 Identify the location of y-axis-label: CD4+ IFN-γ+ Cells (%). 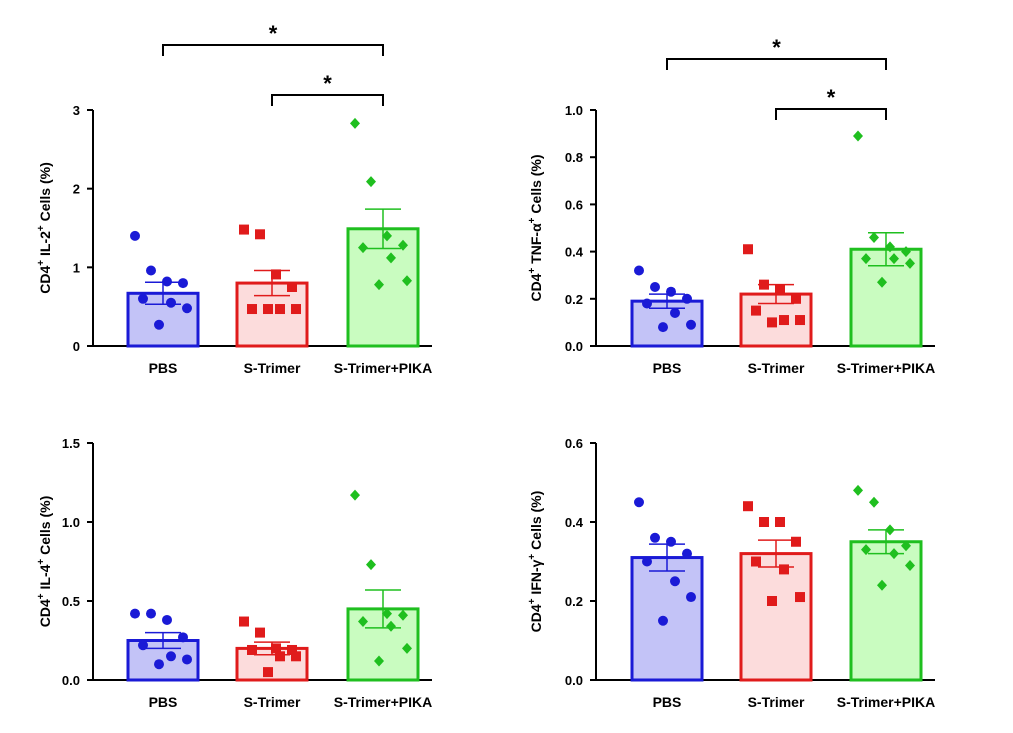
(535, 562).